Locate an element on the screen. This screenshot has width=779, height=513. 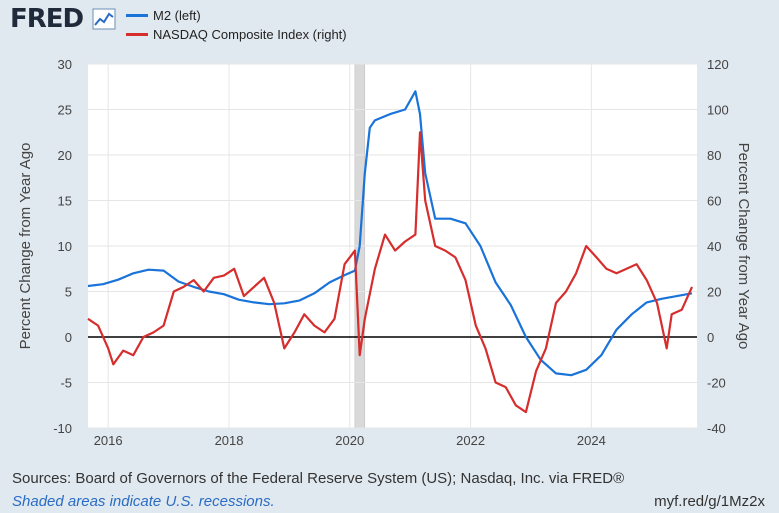
y-right-tick-label: 60 is located at coordinates (714, 201).